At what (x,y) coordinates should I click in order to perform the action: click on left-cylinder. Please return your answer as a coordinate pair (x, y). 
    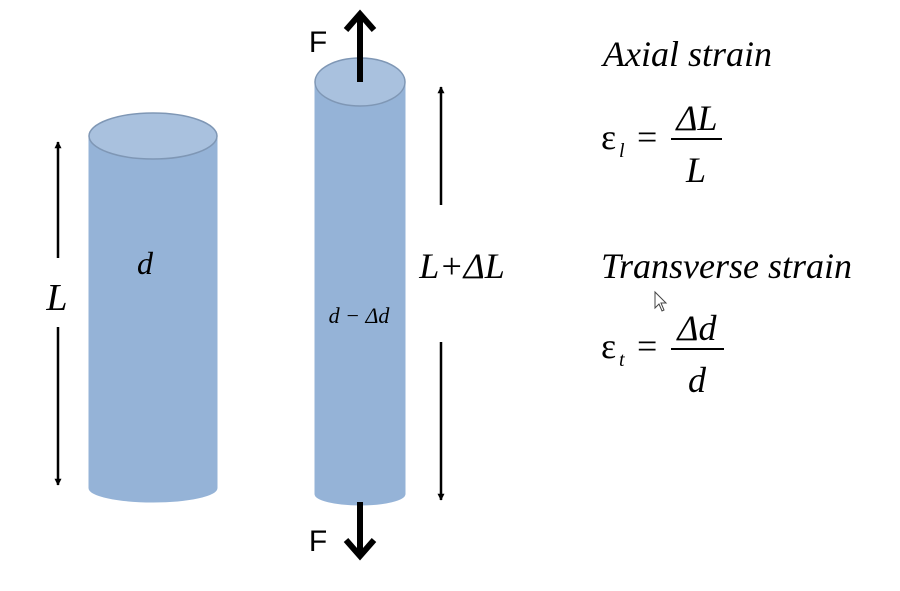
    Looking at the image, I should click on (153, 307).